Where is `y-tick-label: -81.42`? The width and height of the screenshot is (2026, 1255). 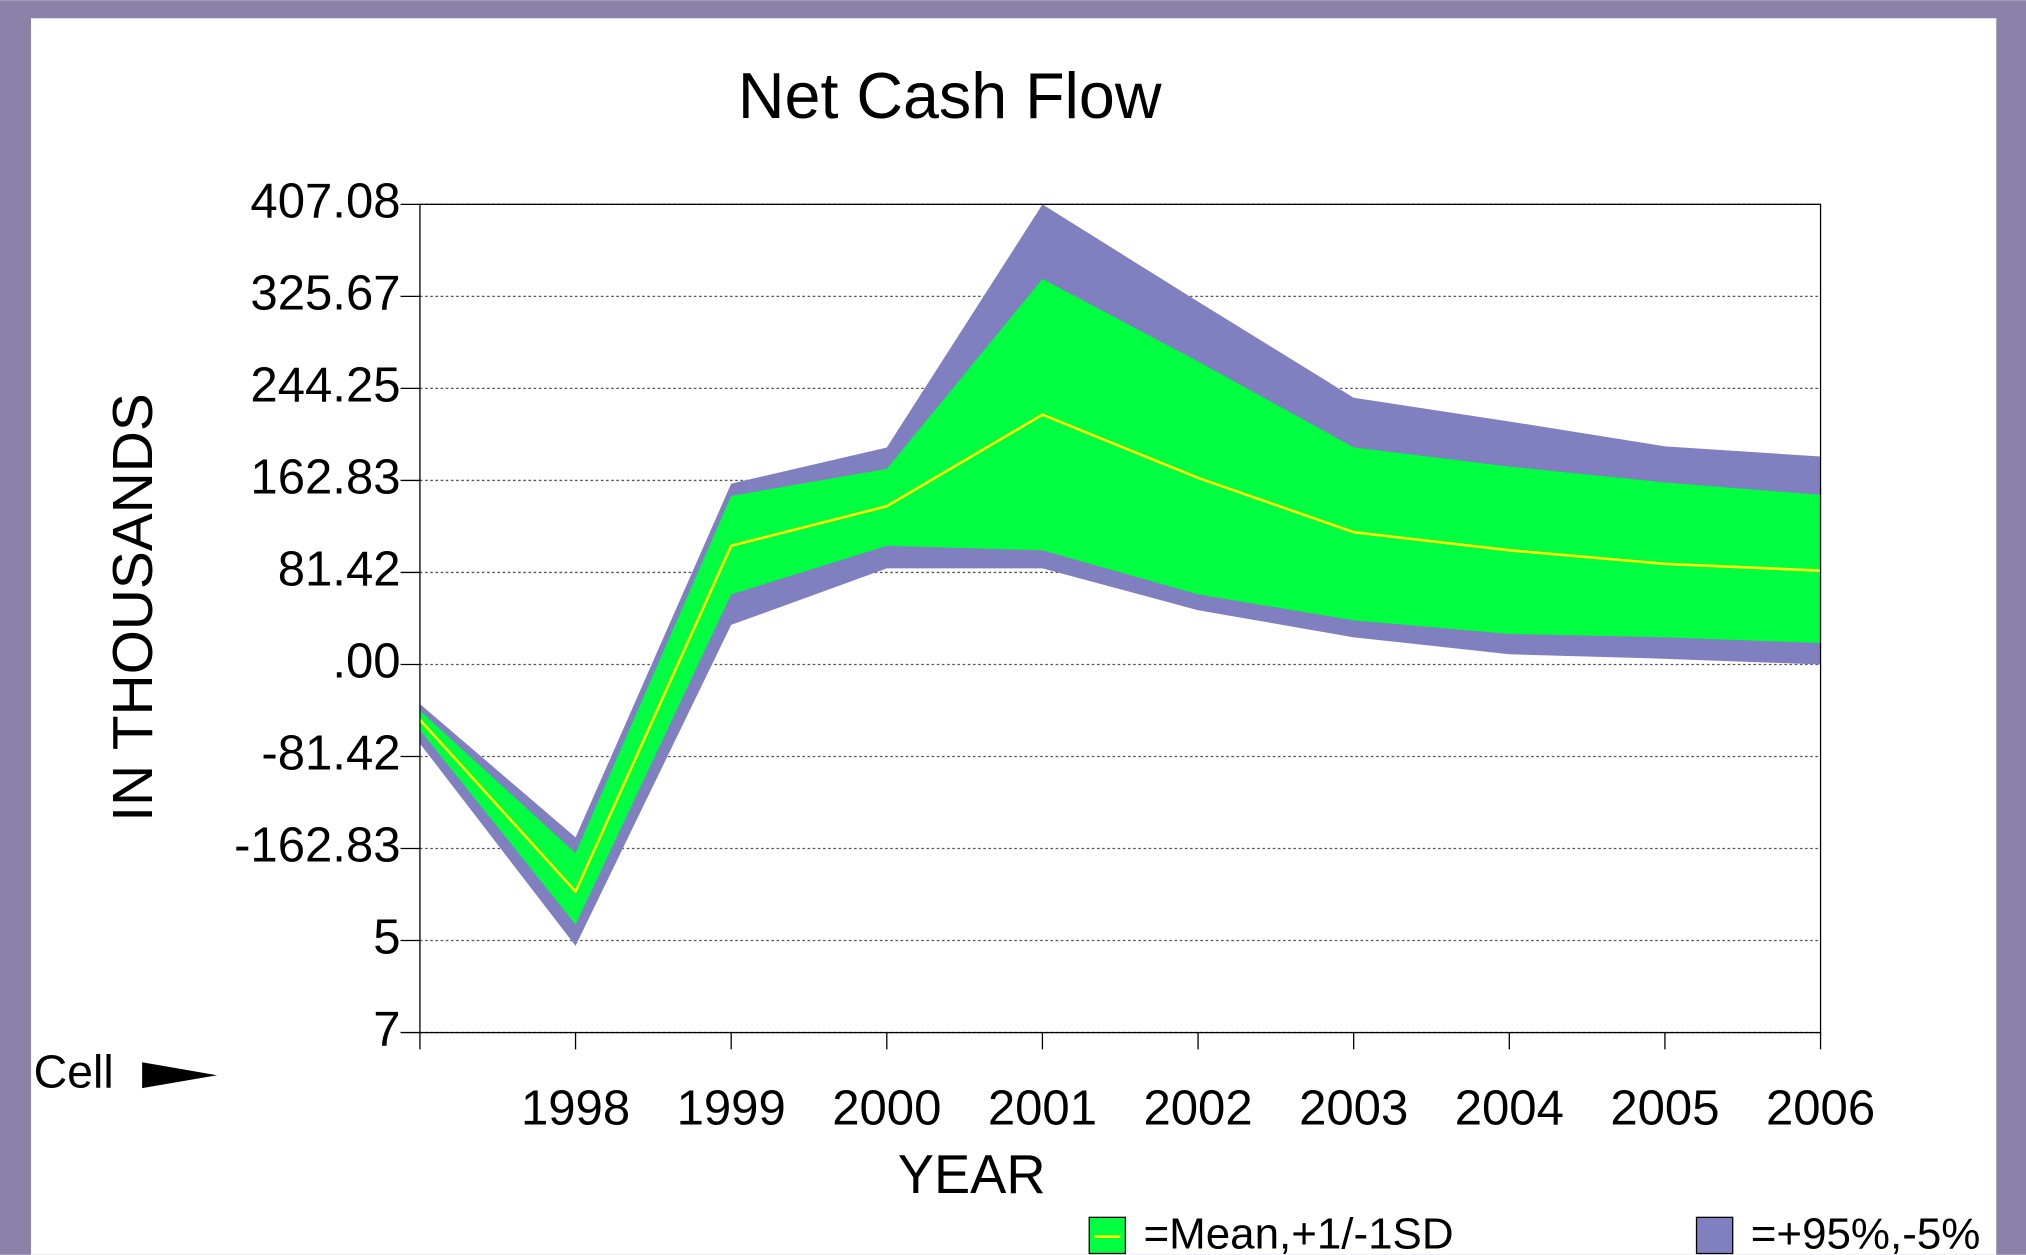
y-tick-label: -81.42 is located at coordinates (330, 753).